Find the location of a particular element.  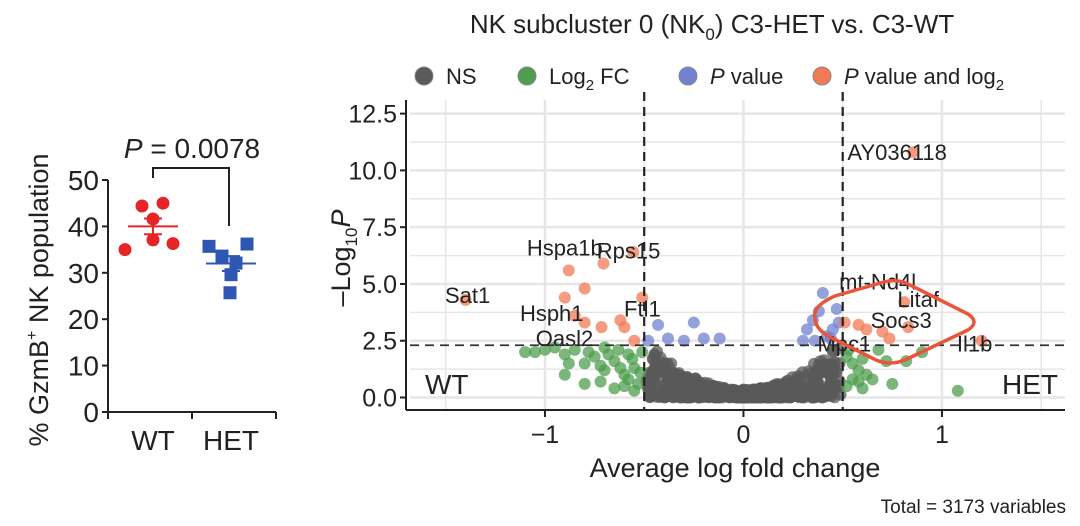

legend-item-label: P value and log2 is located at coordinates (924, 79).